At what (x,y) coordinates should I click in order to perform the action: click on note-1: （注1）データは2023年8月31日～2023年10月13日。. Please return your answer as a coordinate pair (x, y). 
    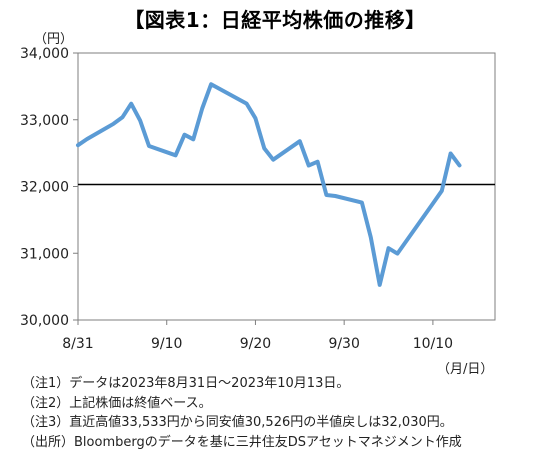
    Looking at the image, I should click on (186, 383).